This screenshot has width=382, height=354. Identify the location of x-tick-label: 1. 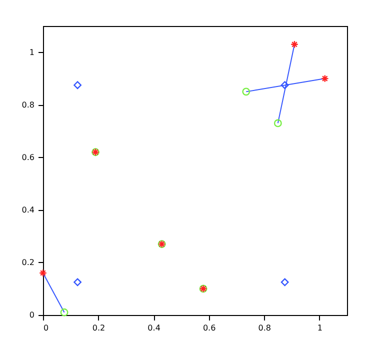
(319, 328).